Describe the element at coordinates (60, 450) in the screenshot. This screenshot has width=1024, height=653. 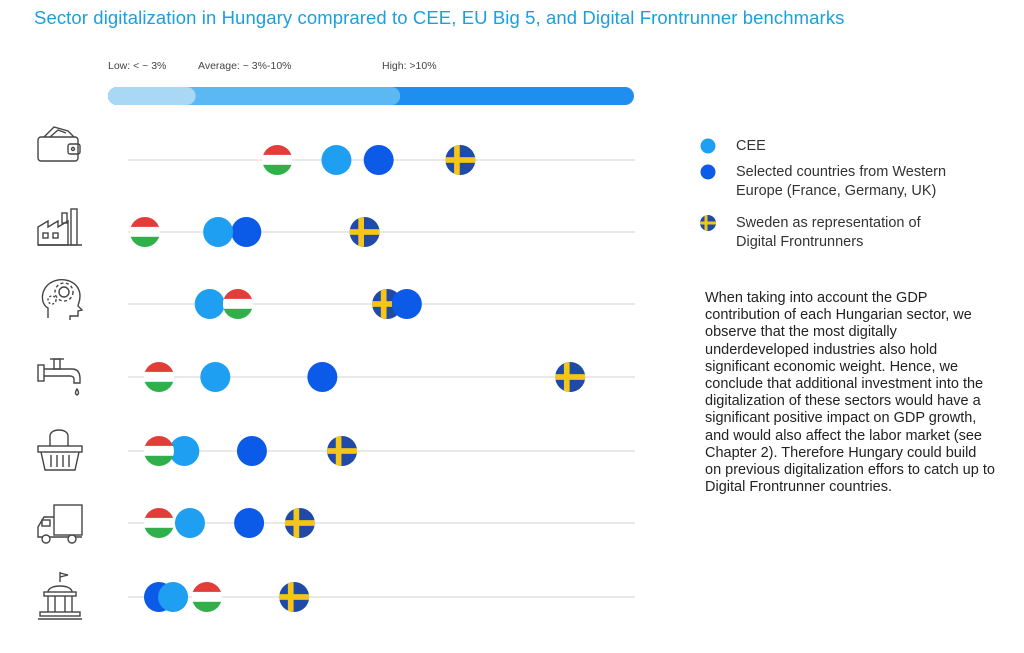
I see `shopping-basket-icon` at that location.